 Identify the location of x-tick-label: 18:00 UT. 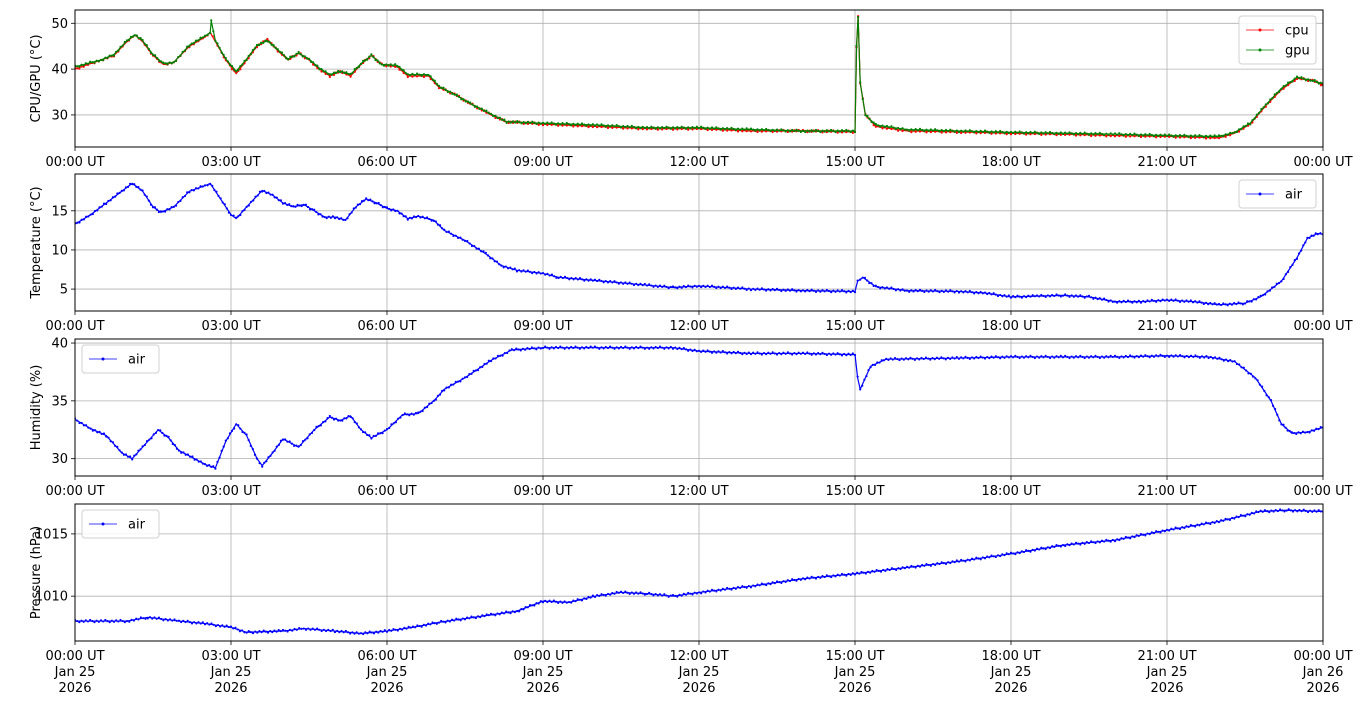
(1010, 162).